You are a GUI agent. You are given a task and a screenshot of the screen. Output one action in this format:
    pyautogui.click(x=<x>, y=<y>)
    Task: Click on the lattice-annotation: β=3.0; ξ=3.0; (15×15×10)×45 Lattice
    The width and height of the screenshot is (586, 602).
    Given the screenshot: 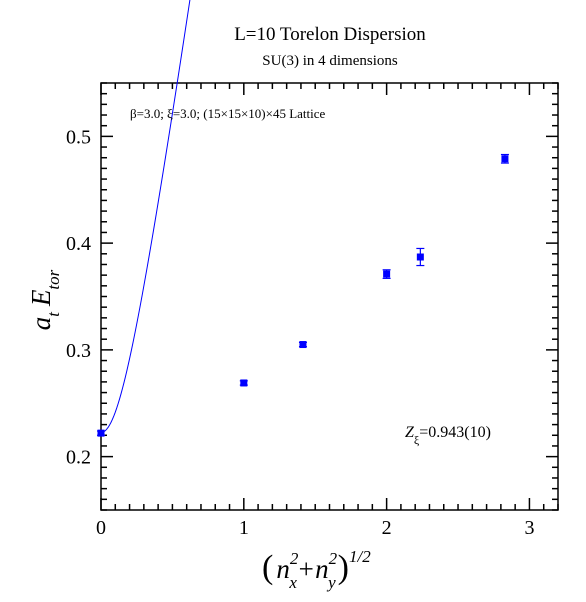 What is the action you would take?
    pyautogui.click(x=228, y=113)
    